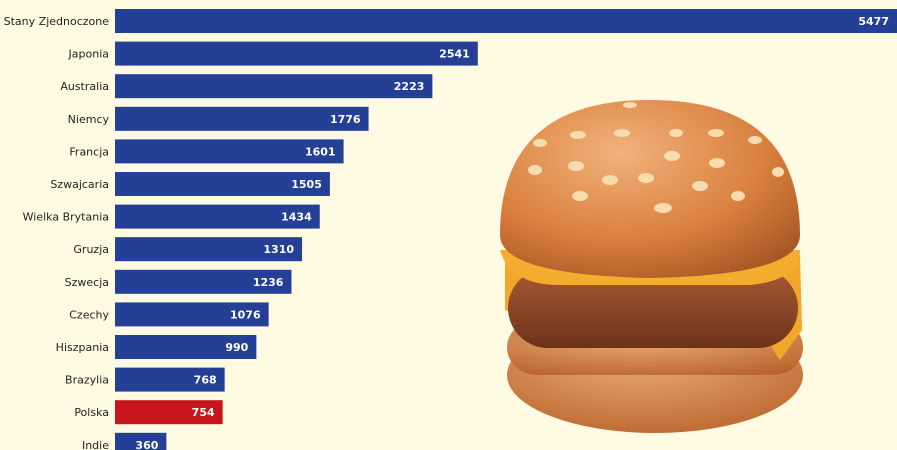  I want to click on category-label: Hiszpania, so click(82, 347).